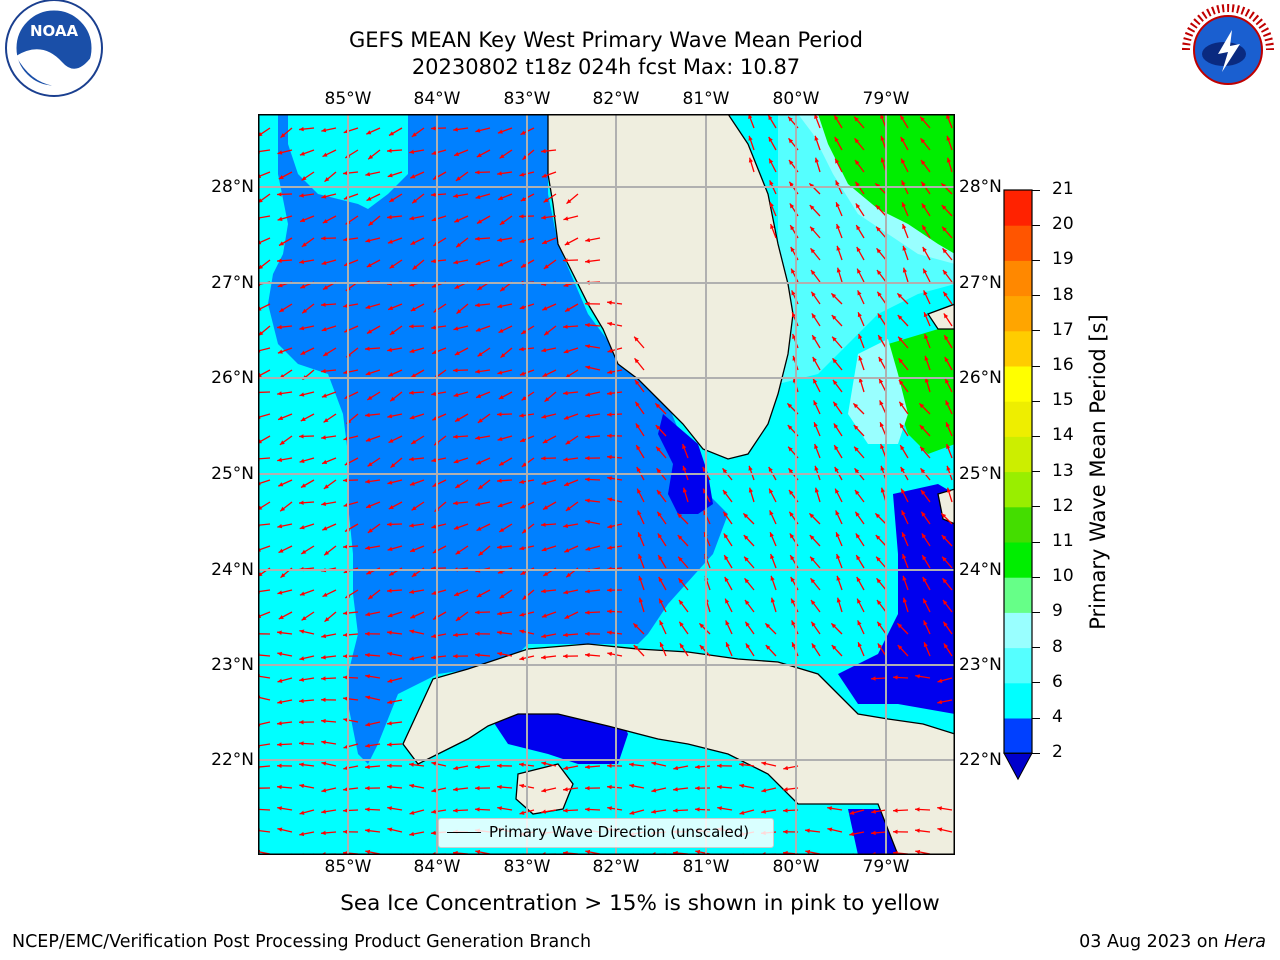 This screenshot has width=1280, height=960. What do you see at coordinates (980, 187) in the screenshot?
I see `latitude-label: 28°N` at bounding box center [980, 187].